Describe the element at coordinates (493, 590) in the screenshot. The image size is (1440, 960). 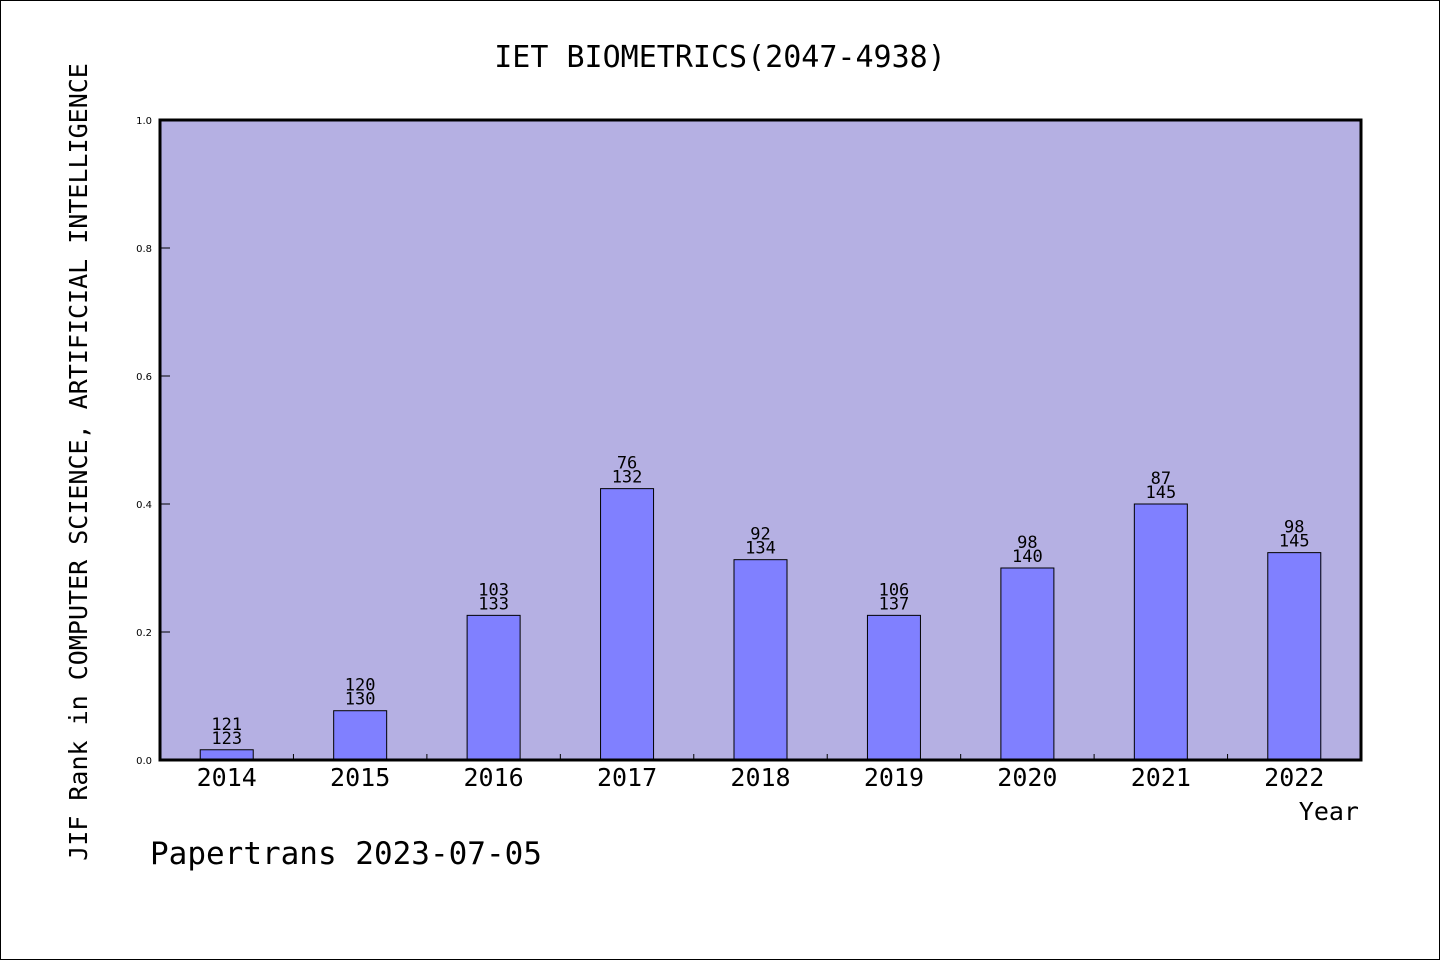
I see `bar-rank-label: 103` at that location.